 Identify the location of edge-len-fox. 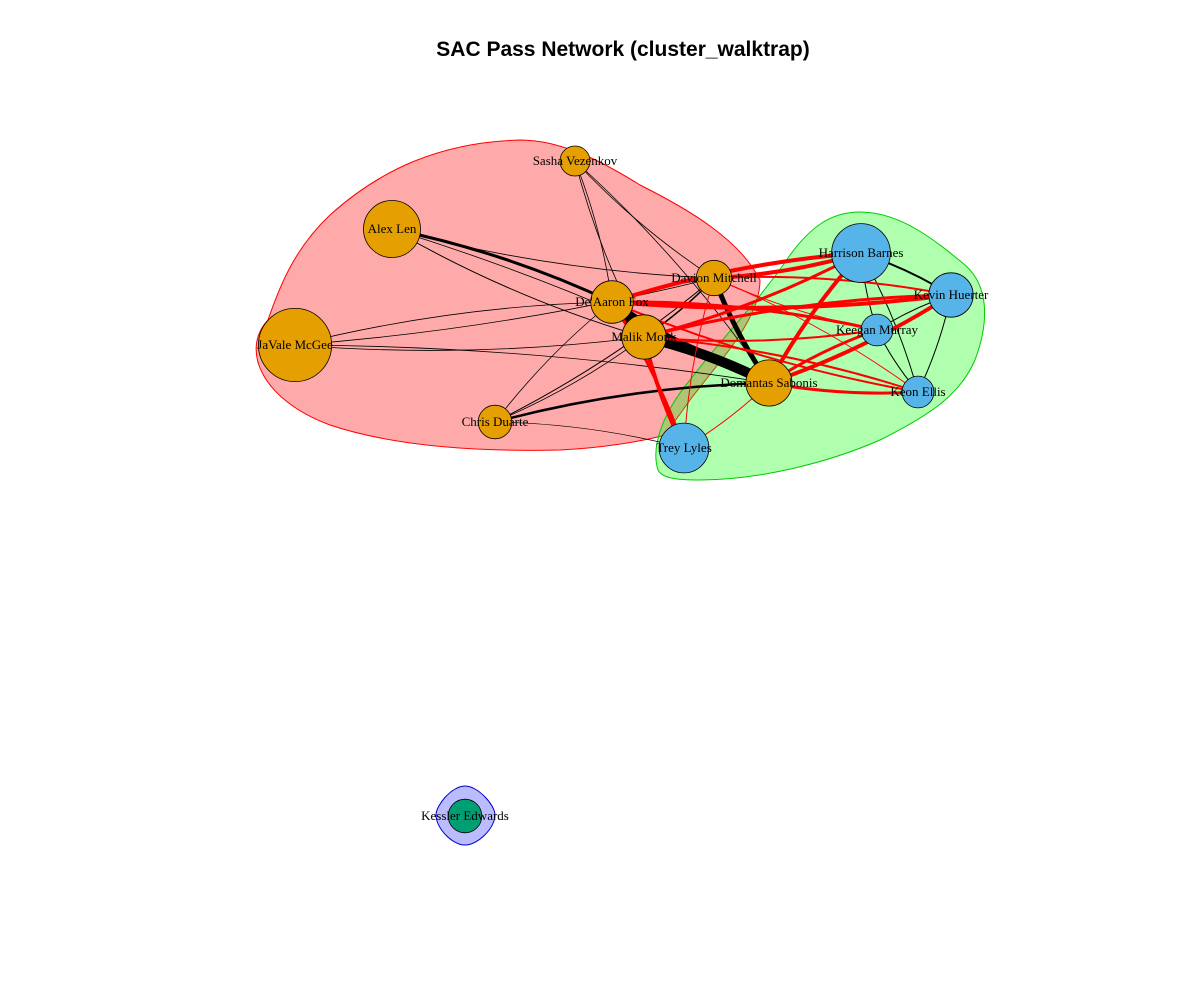
(502, 265).